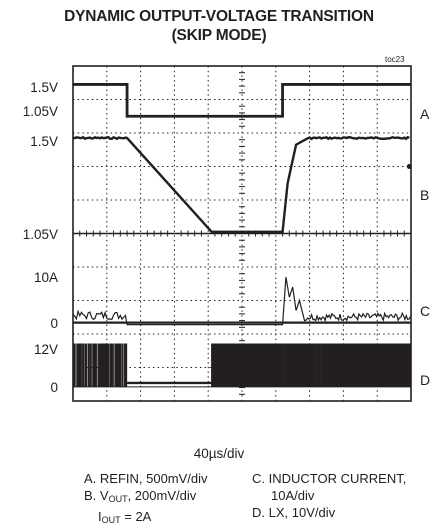 This screenshot has width=438, height=529. Describe the element at coordinates (425, 380) in the screenshot. I see `trace-label-d: D` at that location.